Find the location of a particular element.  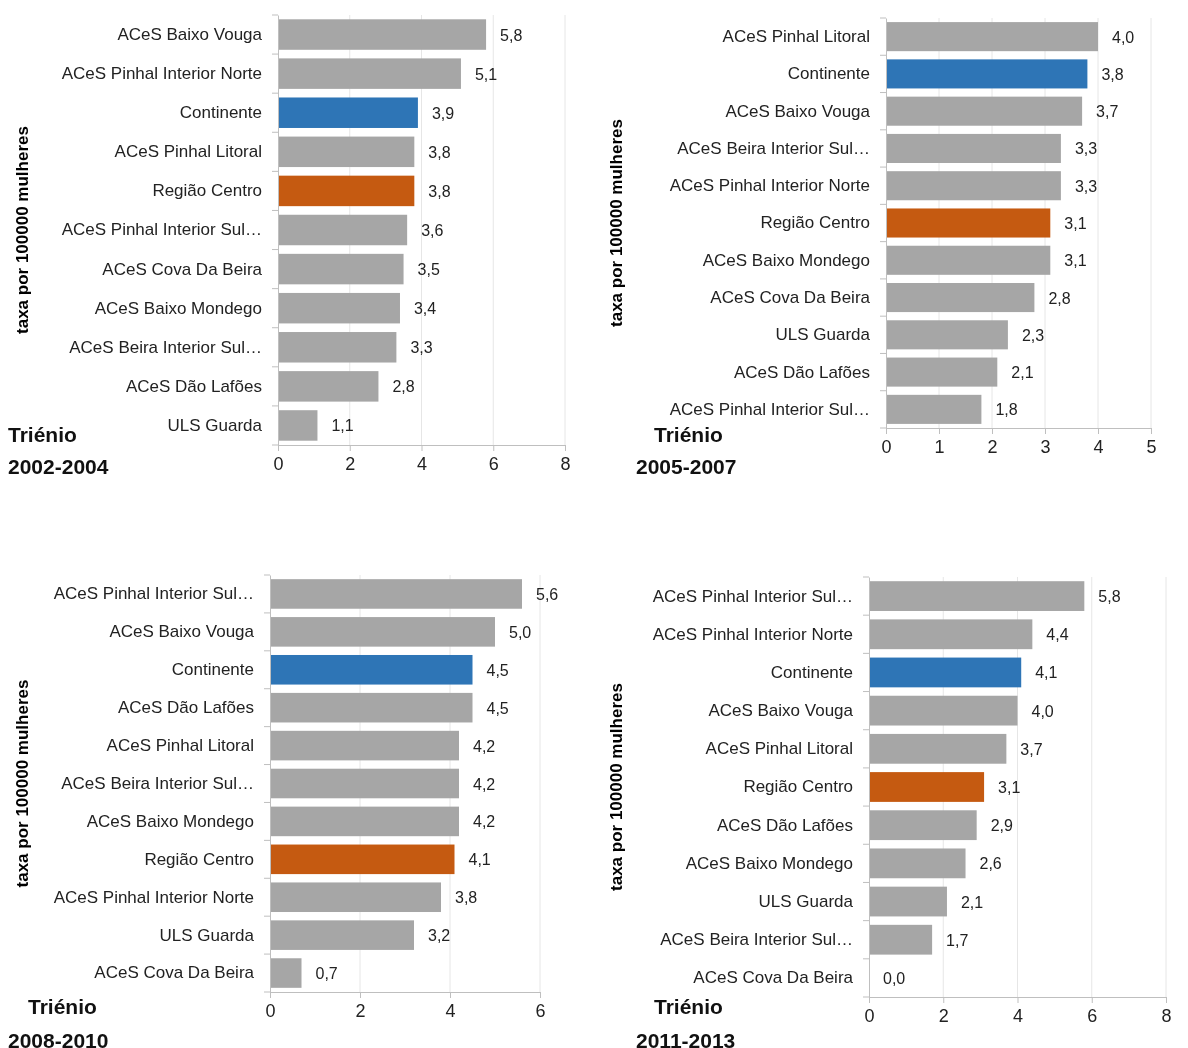

data-label: 5,0 is located at coordinates (520, 632).